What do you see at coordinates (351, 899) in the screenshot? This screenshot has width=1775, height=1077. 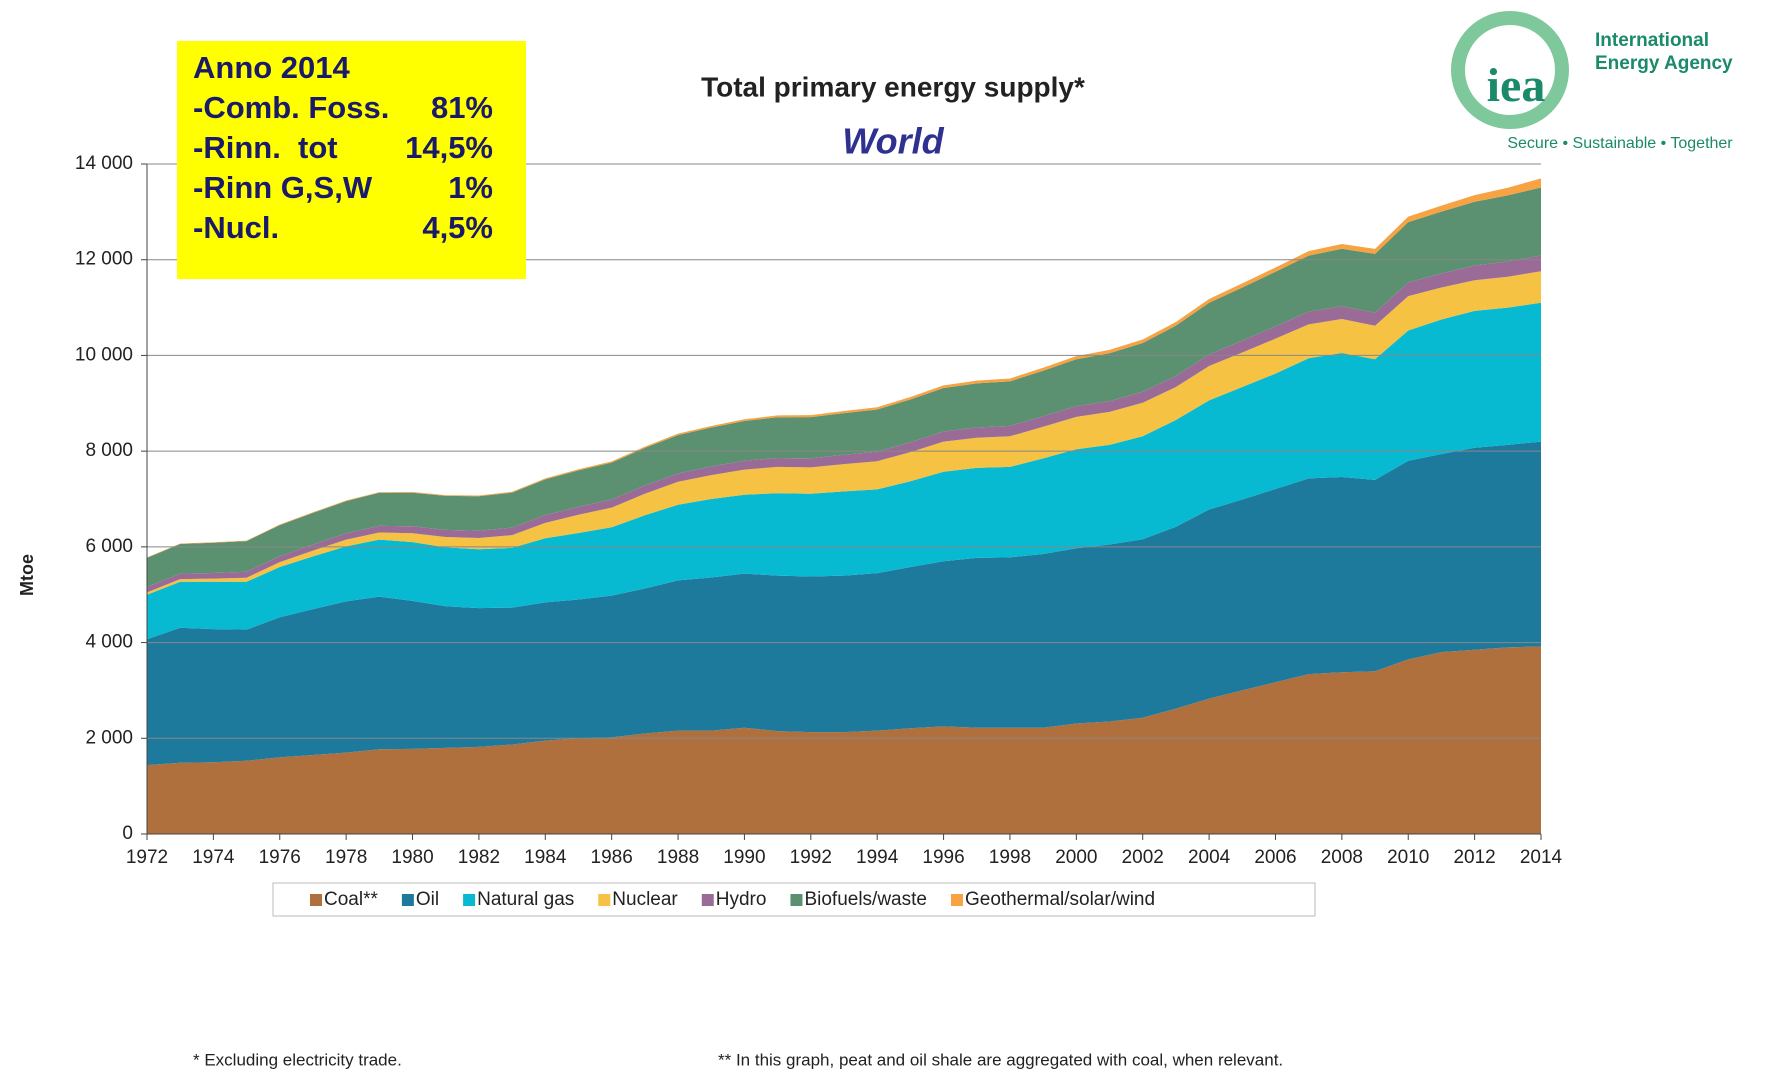 I see `legend-label: Coal**` at bounding box center [351, 899].